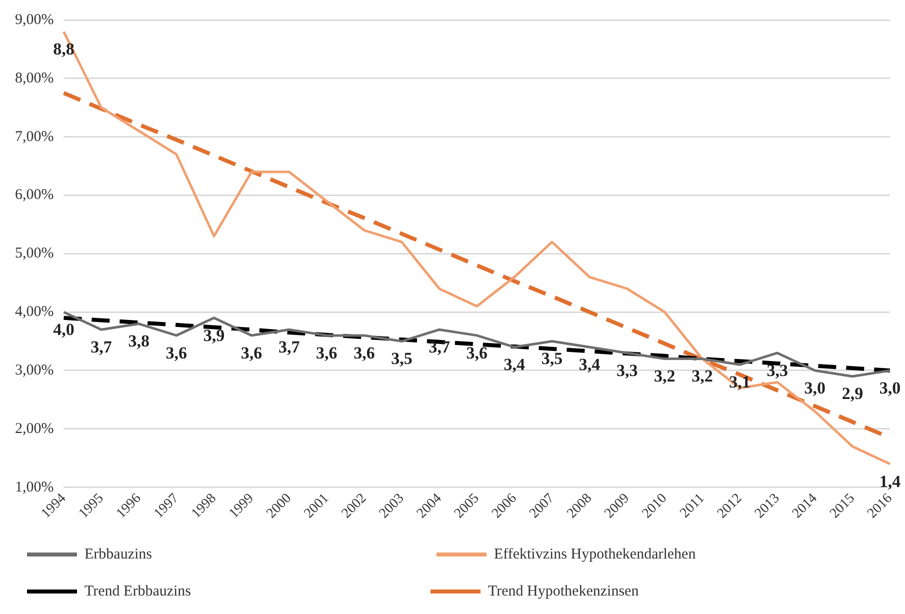  What do you see at coordinates (34, 312) in the screenshot?
I see `y-tick-label: 4,00%` at bounding box center [34, 312].